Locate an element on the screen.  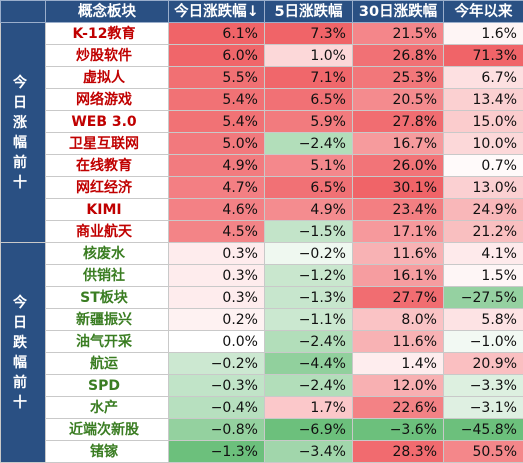
table-row: 网络游戏 5.4% 6.5% 20.5% 13.4% is located at coordinates (262, 99).